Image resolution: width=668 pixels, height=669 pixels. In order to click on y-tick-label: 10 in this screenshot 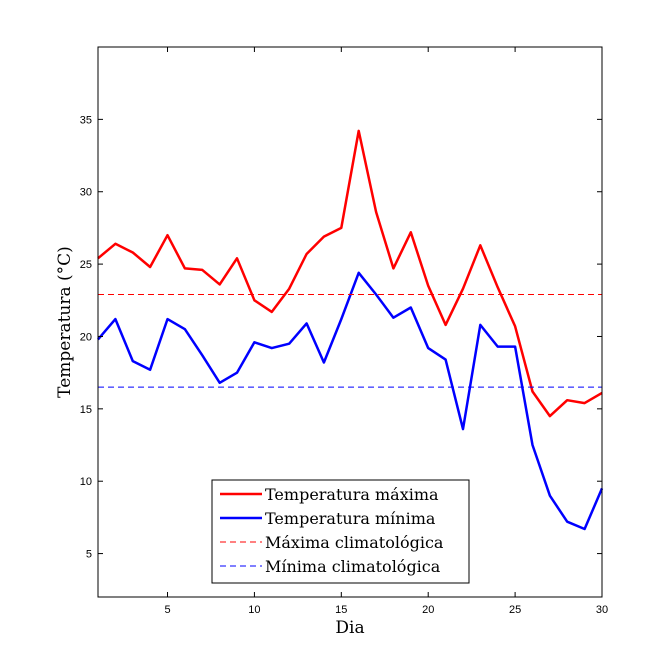, I will do `click(86, 482)`.